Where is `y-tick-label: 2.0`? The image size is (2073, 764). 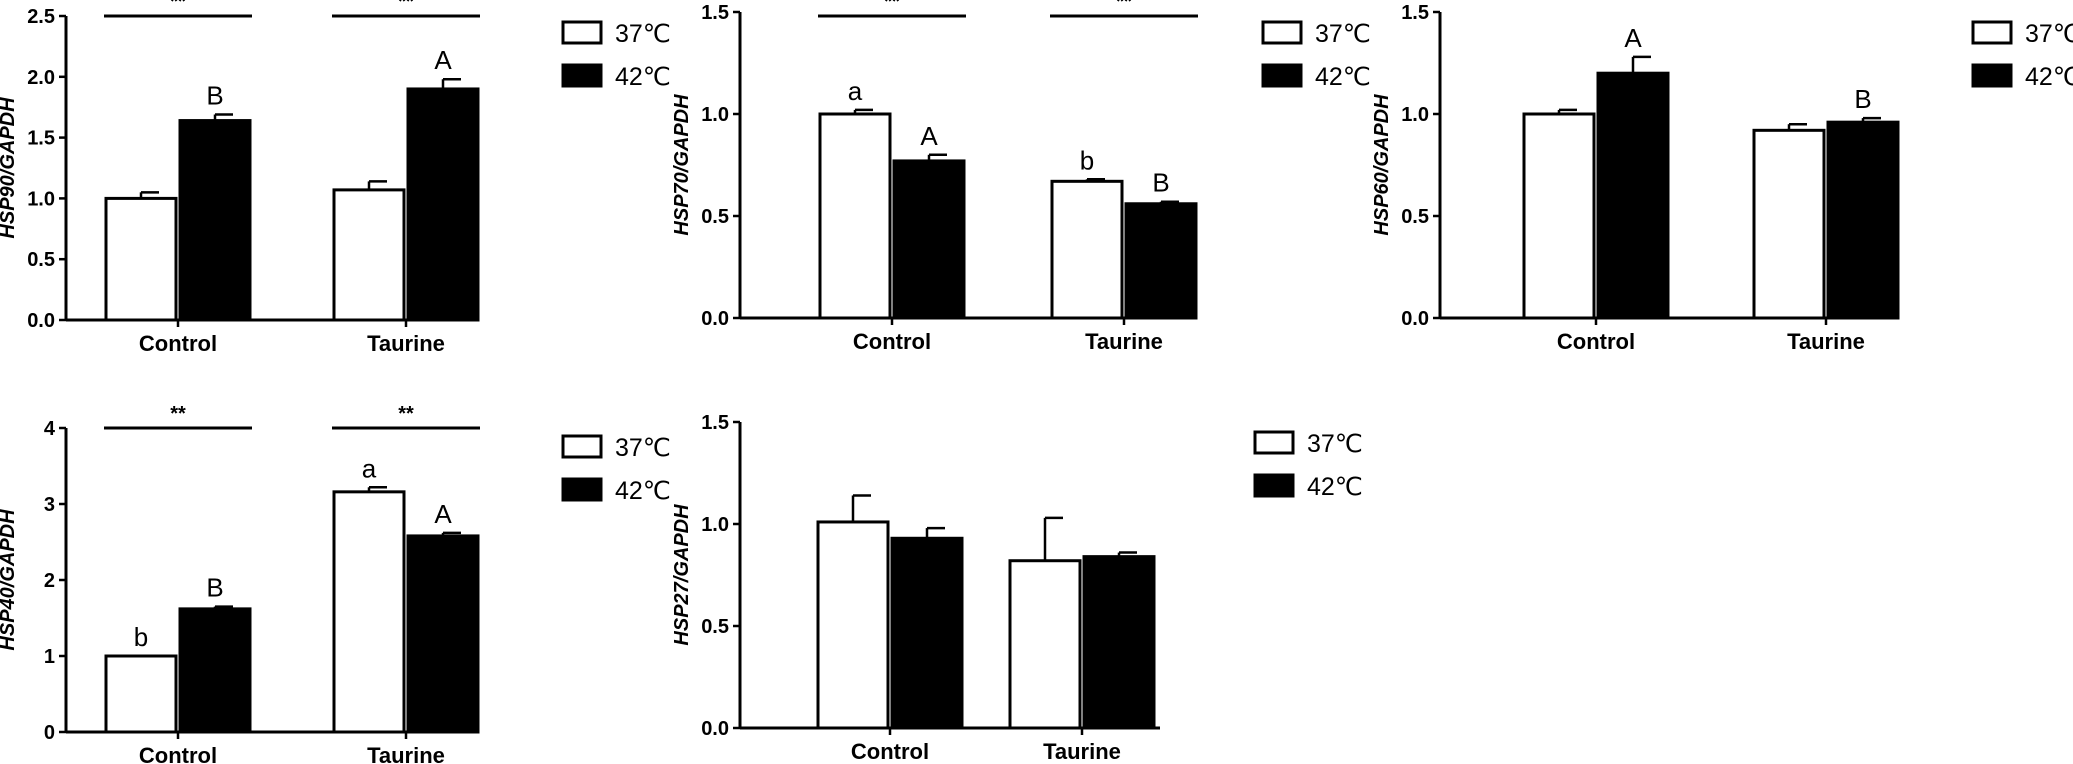
y-tick-label: 2.0 is located at coordinates (41, 78).